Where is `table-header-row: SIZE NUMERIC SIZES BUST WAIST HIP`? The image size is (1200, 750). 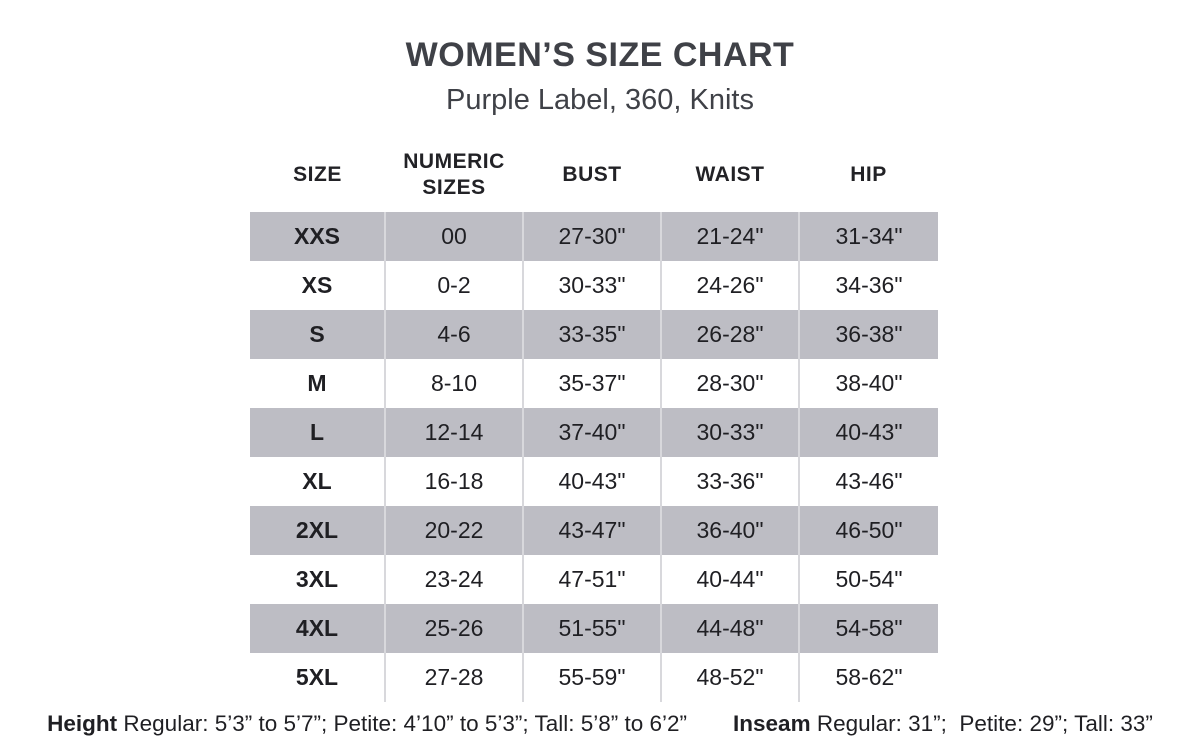
table-header-row: SIZE NUMERIC SIZES BUST WAIST HIP is located at coordinates (594, 174).